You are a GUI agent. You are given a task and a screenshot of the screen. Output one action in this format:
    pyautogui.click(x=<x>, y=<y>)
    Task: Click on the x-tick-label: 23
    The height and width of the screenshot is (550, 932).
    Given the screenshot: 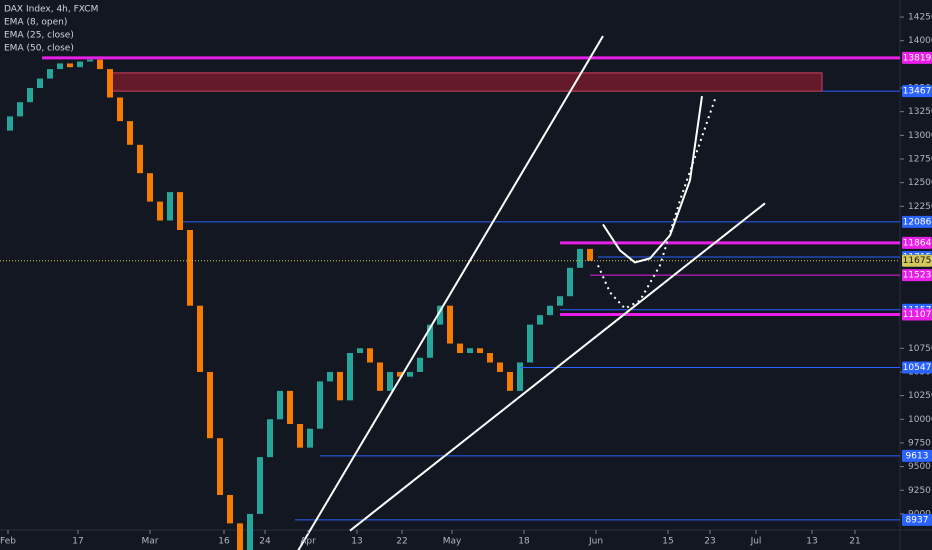 What is the action you would take?
    pyautogui.click(x=709, y=542)
    